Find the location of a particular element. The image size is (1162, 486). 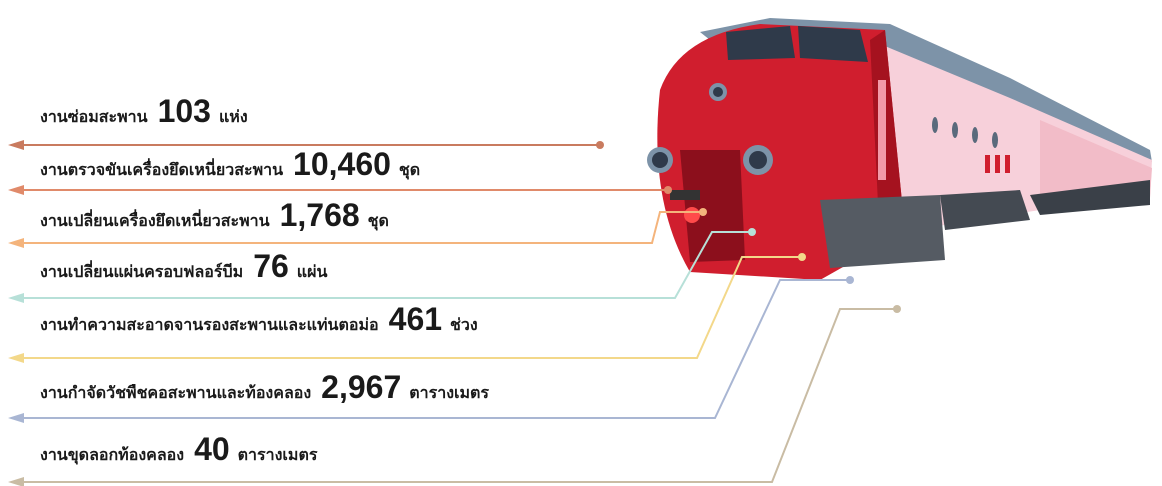

item-label: งานทำความสะอาดจานรองสะพานและแท่นตอม่อ is located at coordinates (209, 324).